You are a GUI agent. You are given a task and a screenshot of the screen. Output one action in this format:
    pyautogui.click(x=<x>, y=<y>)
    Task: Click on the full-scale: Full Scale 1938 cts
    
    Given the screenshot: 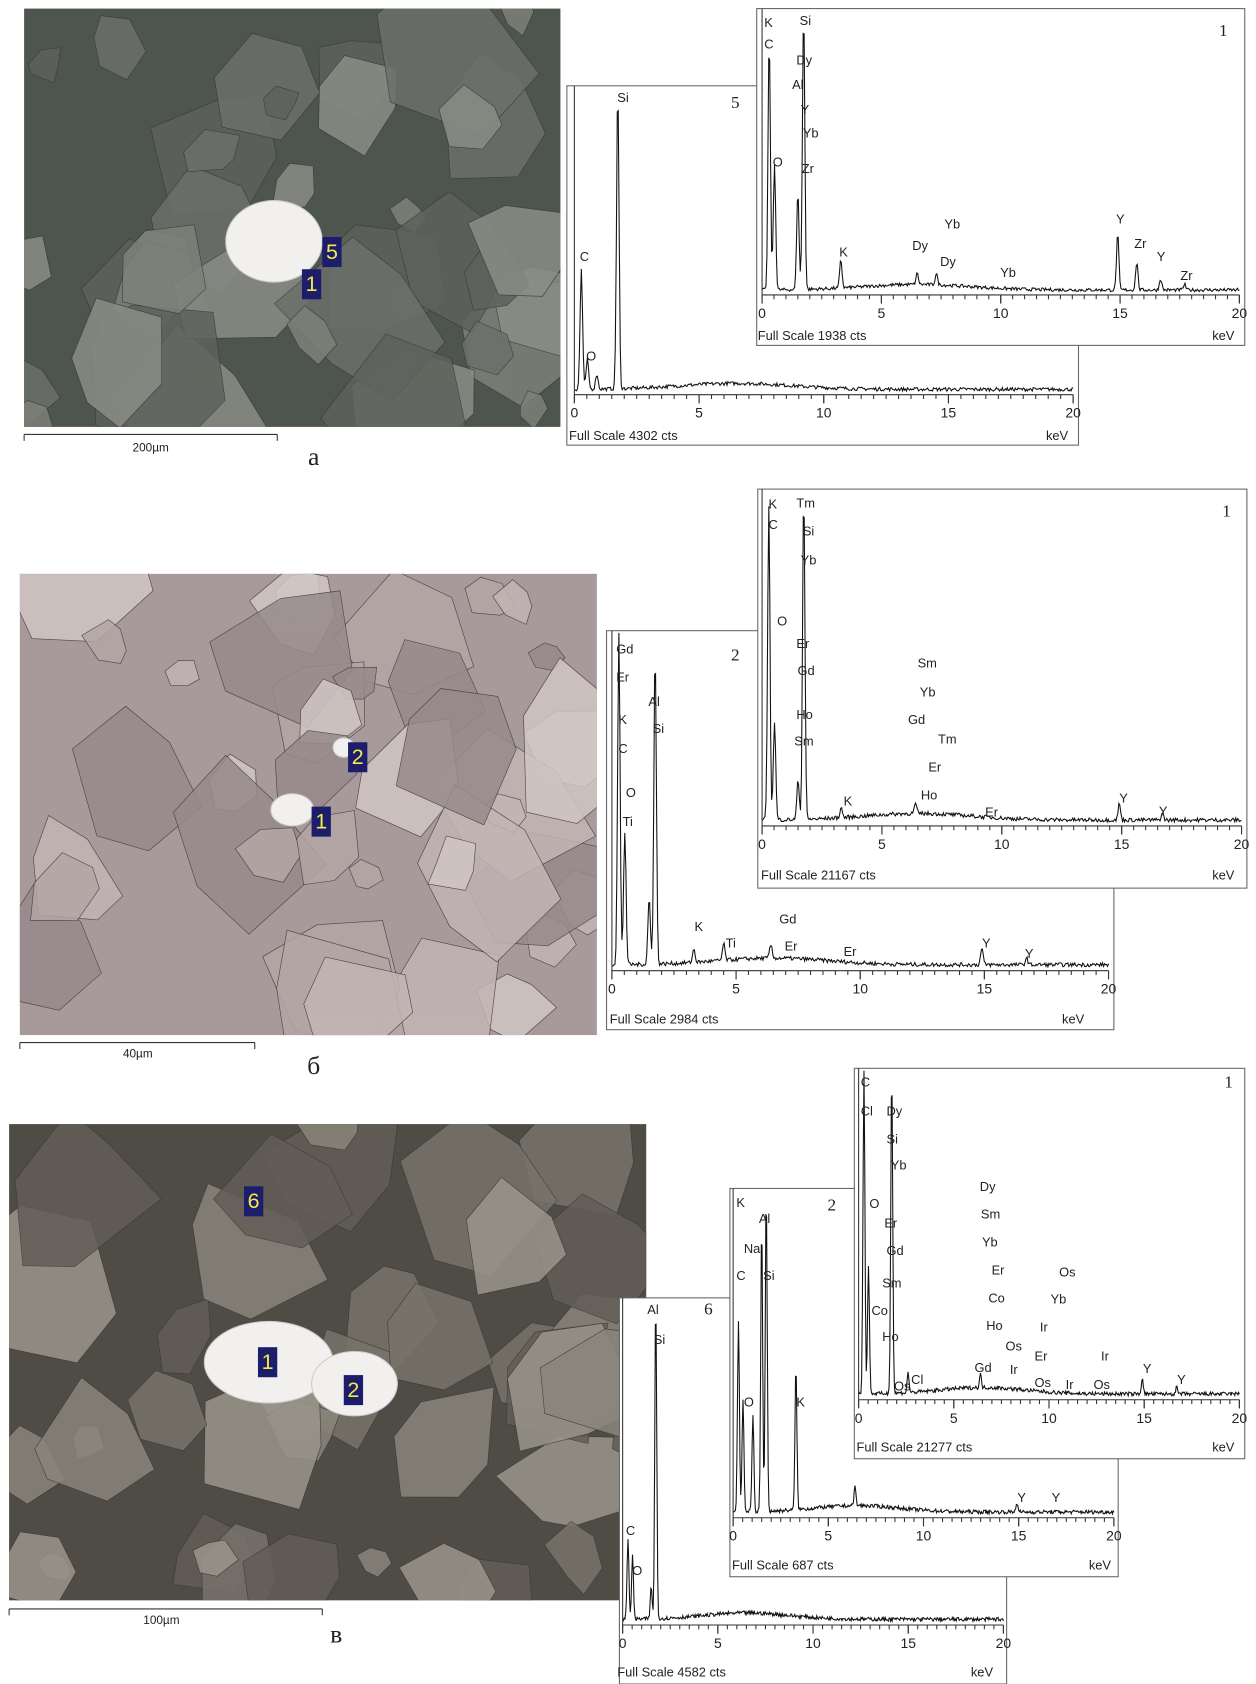 What is the action you would take?
    pyautogui.click(x=812, y=335)
    